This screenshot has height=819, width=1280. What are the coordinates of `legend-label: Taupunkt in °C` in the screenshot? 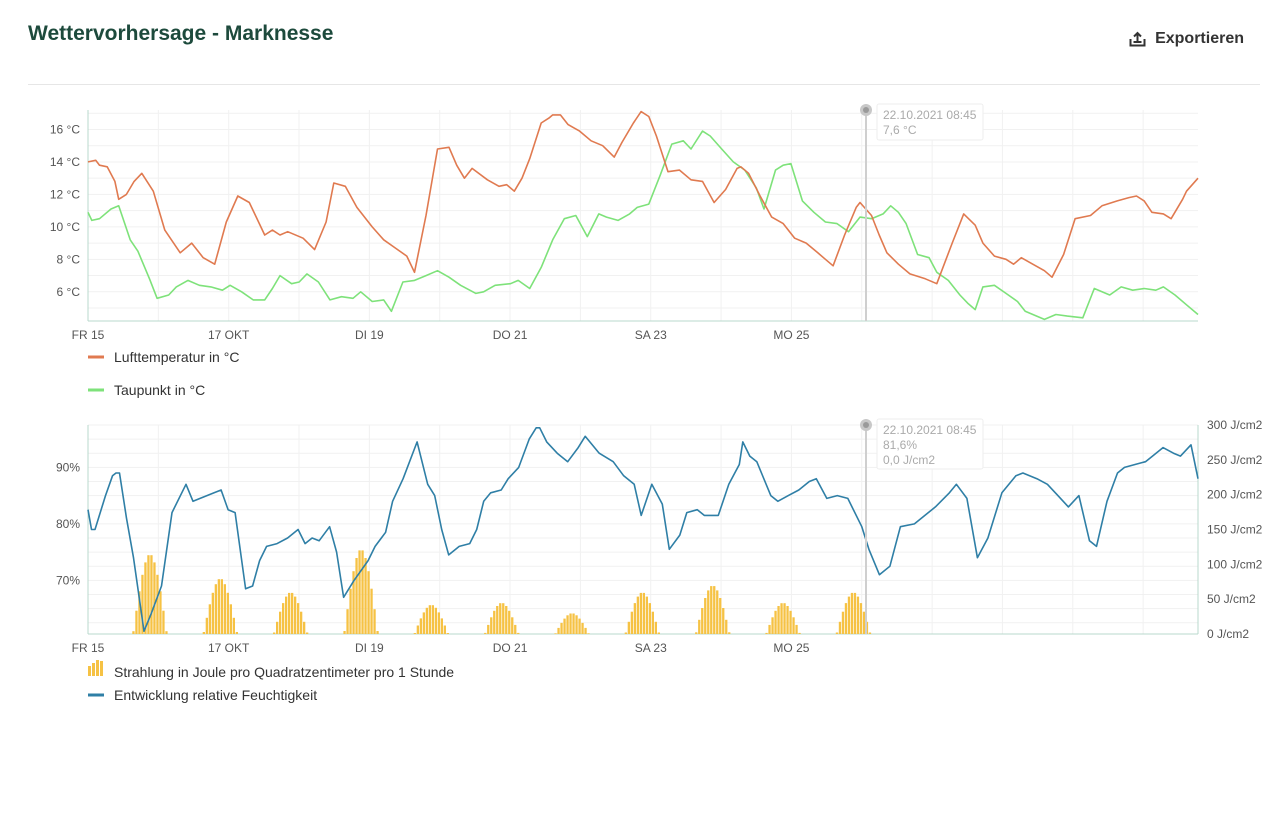 It's located at (159, 390).